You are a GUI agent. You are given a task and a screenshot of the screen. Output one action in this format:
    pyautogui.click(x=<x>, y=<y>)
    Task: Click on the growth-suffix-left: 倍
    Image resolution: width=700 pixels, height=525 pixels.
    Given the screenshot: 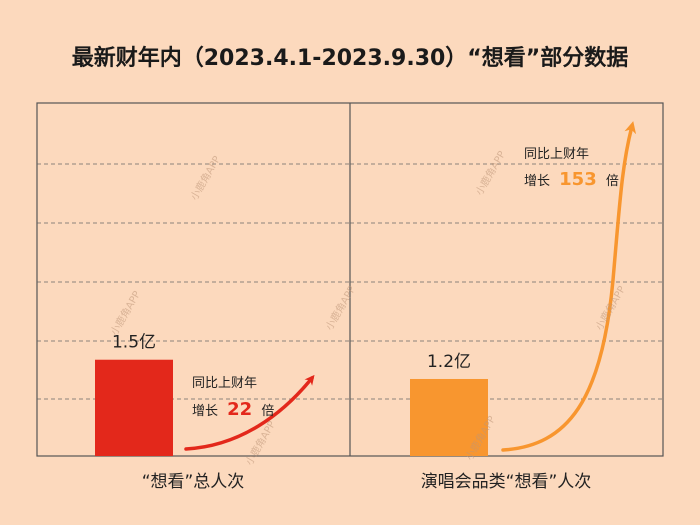 What is the action you would take?
    pyautogui.click(x=267, y=411)
    